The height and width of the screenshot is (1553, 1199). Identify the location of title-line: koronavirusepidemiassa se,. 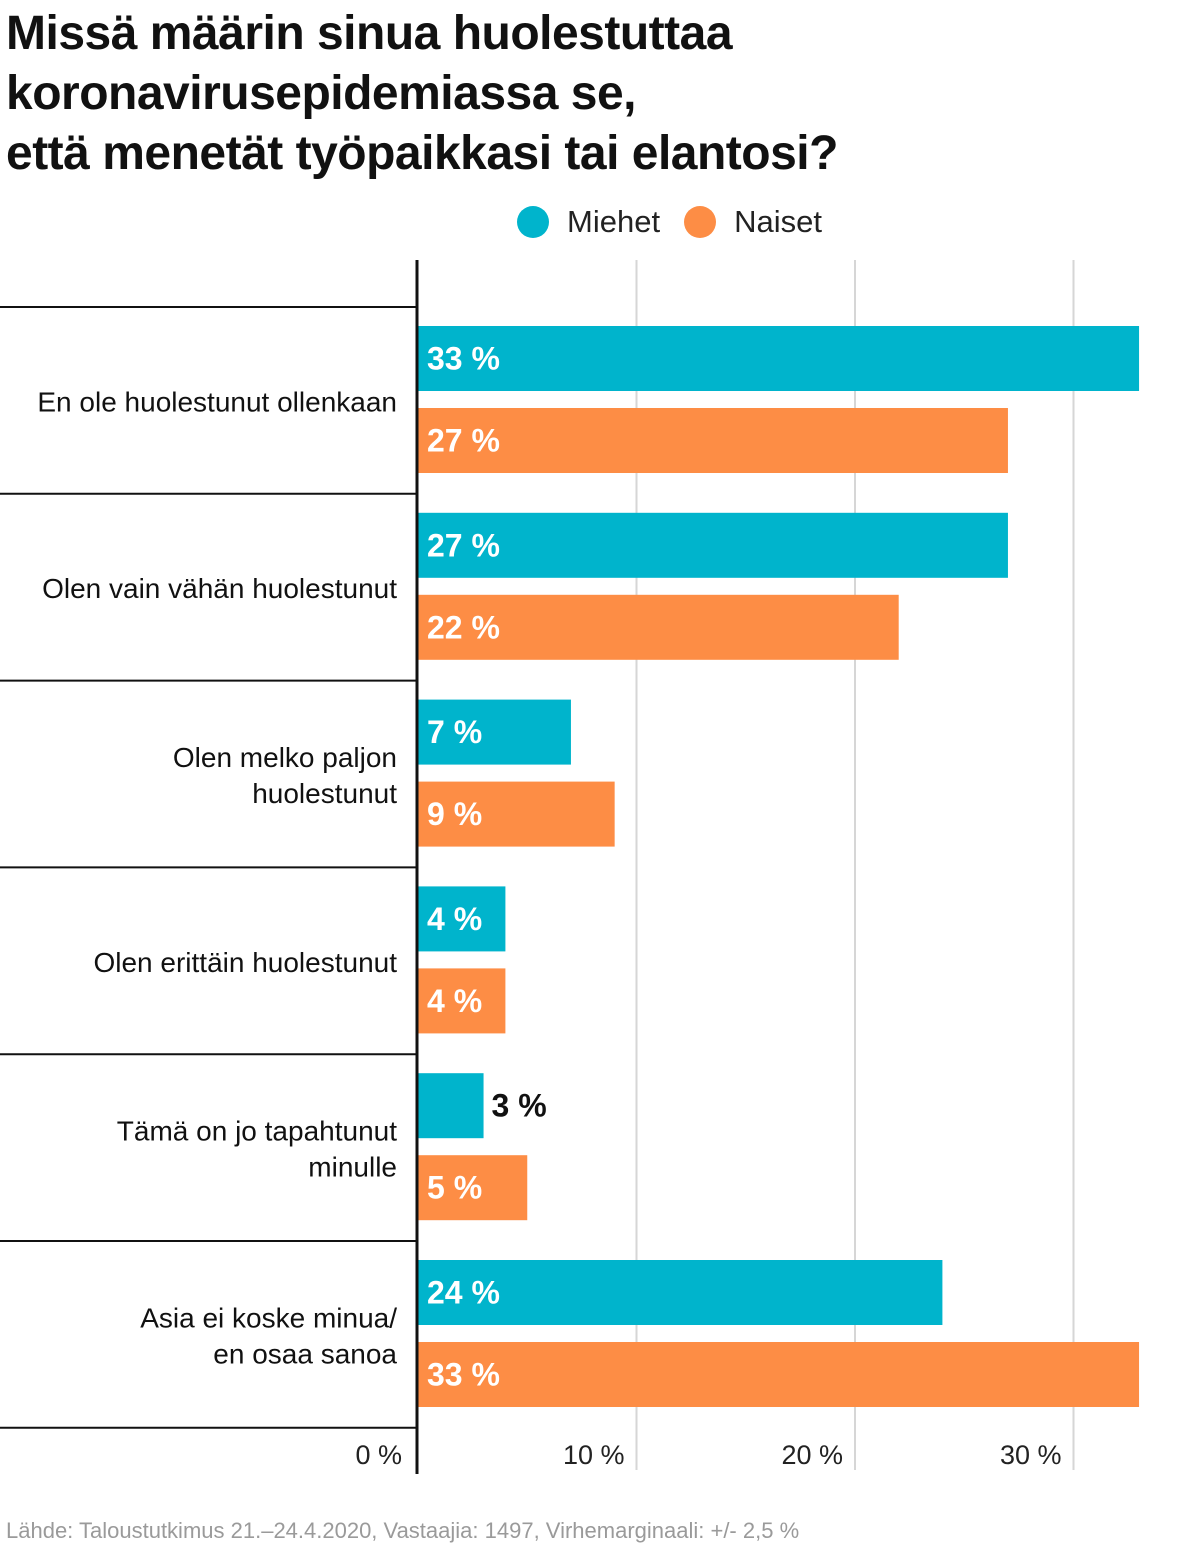
(321, 93).